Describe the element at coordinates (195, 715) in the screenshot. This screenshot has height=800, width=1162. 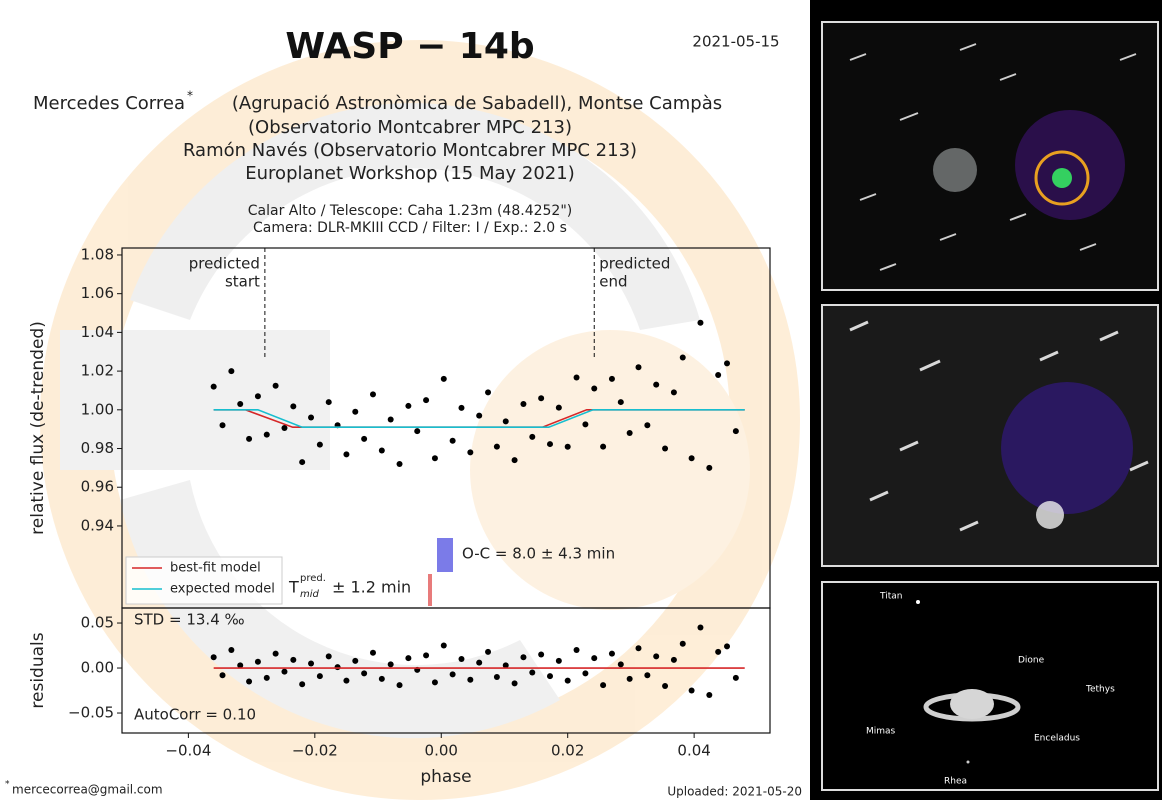
I see `autocorr-label: AutoCorr = 0.10` at that location.